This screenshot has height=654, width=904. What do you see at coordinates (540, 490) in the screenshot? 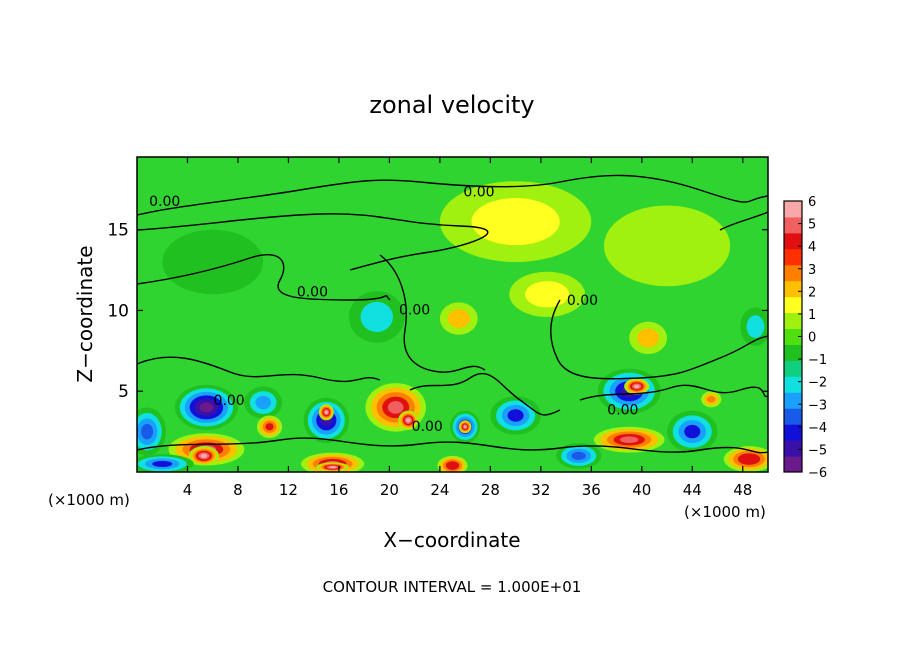
I see `x-tick-label-7: 32` at bounding box center [540, 490].